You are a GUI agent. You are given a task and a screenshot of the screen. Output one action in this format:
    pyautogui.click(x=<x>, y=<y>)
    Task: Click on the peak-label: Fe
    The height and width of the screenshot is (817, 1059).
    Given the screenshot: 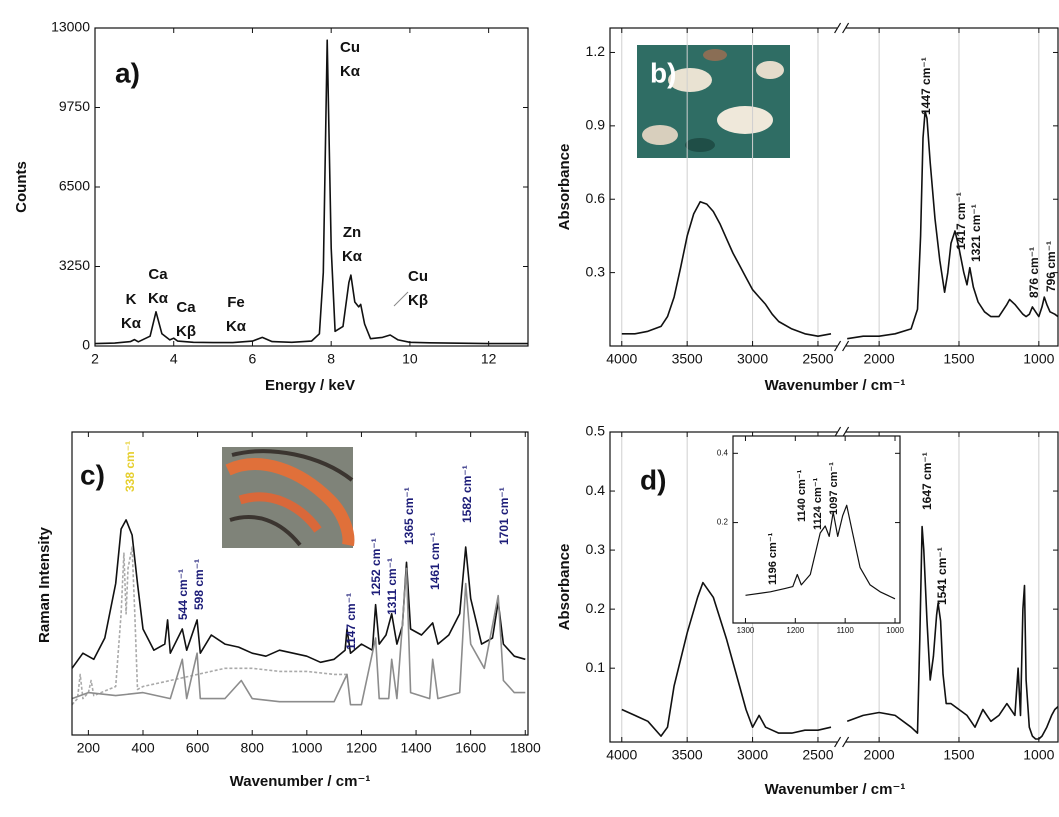 What is the action you would take?
    pyautogui.click(x=236, y=302)
    